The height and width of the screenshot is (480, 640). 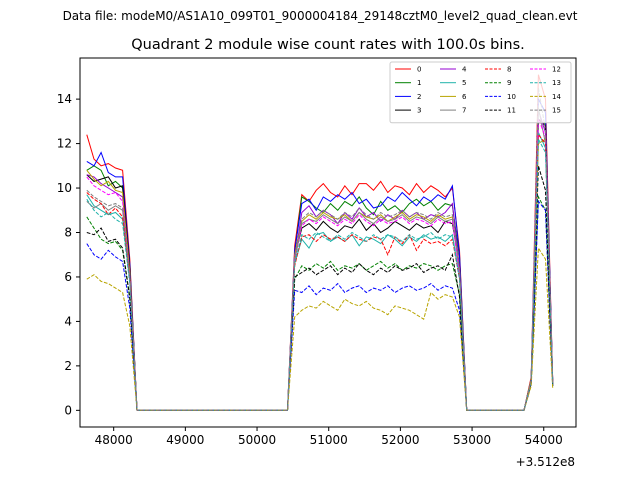 What do you see at coordinates (68, 277) in the screenshot?
I see `y-tick-label: 6` at bounding box center [68, 277].